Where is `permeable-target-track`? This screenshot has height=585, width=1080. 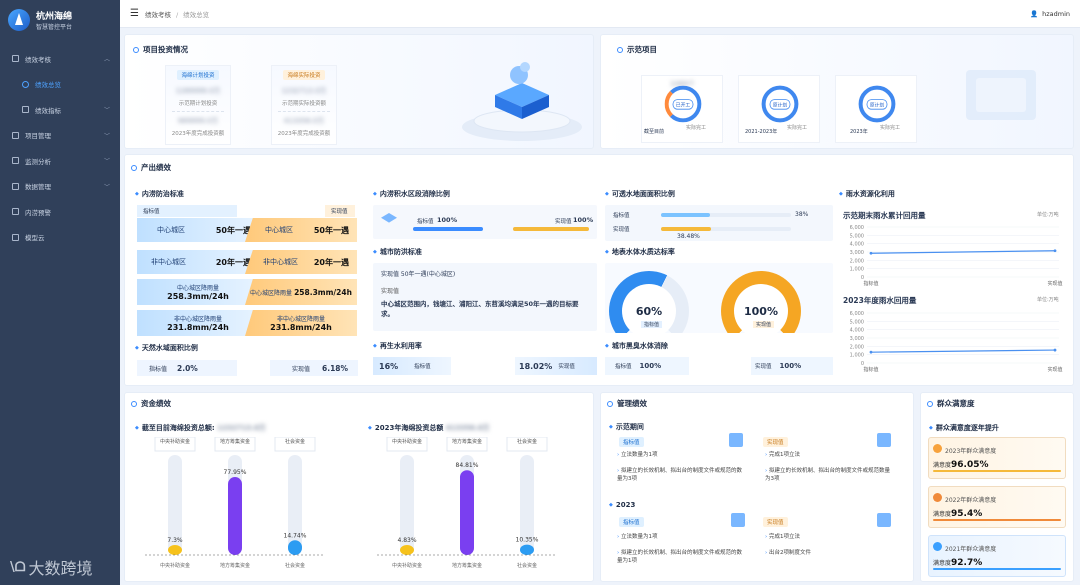
permeable-target-track is located at coordinates (726, 215).